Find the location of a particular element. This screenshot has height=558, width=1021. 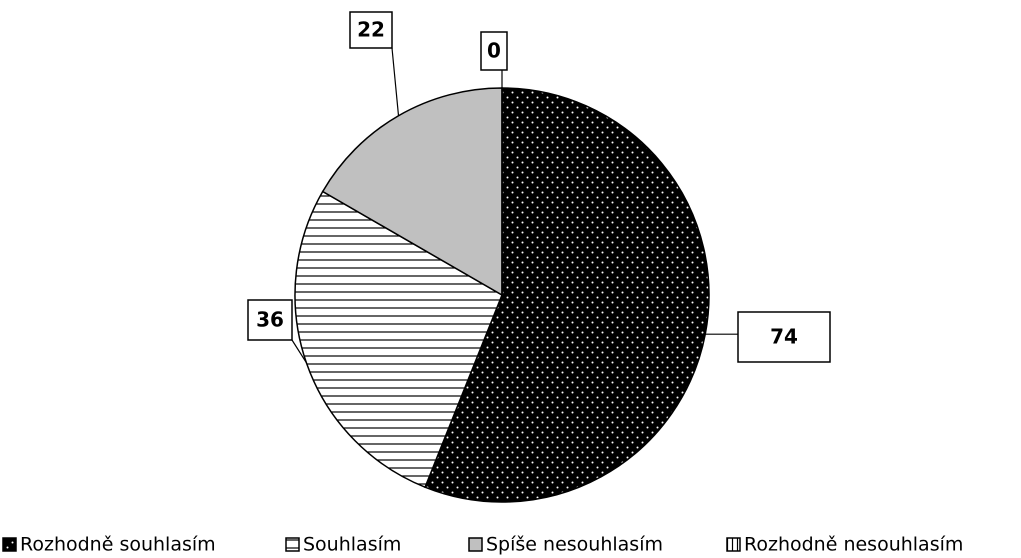

data-label: 0 is located at coordinates (494, 51).